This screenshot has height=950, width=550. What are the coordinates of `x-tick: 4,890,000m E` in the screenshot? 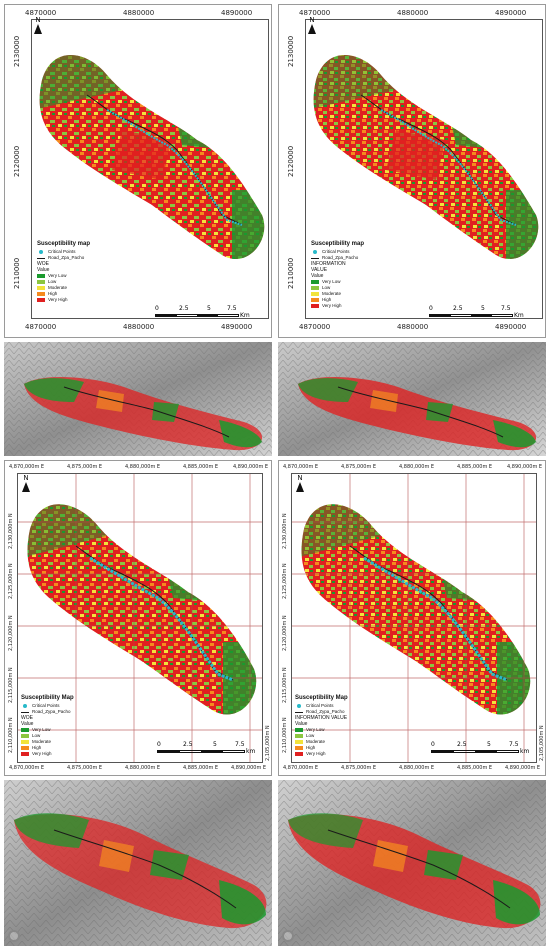 It's located at (251, 467).